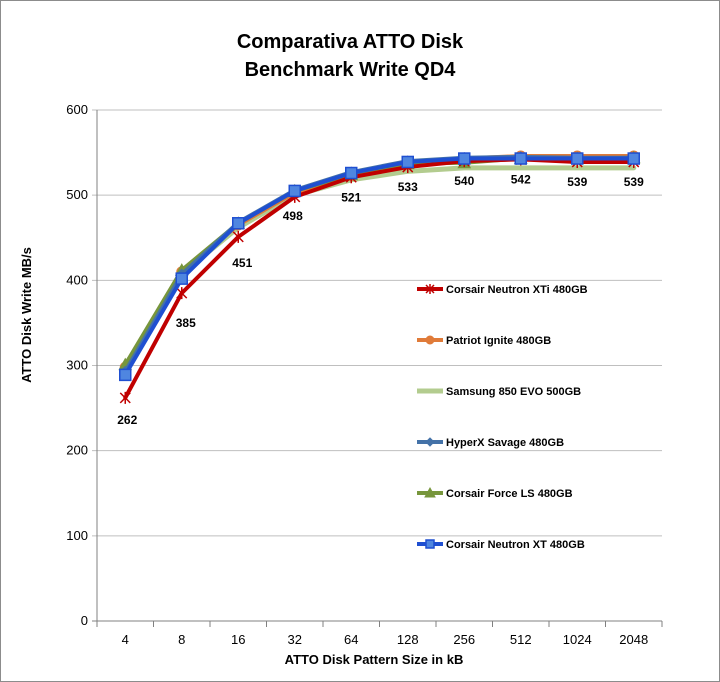 The height and width of the screenshot is (682, 720). Describe the element at coordinates (181, 639) in the screenshot. I see `x-tick-label: 8` at that location.